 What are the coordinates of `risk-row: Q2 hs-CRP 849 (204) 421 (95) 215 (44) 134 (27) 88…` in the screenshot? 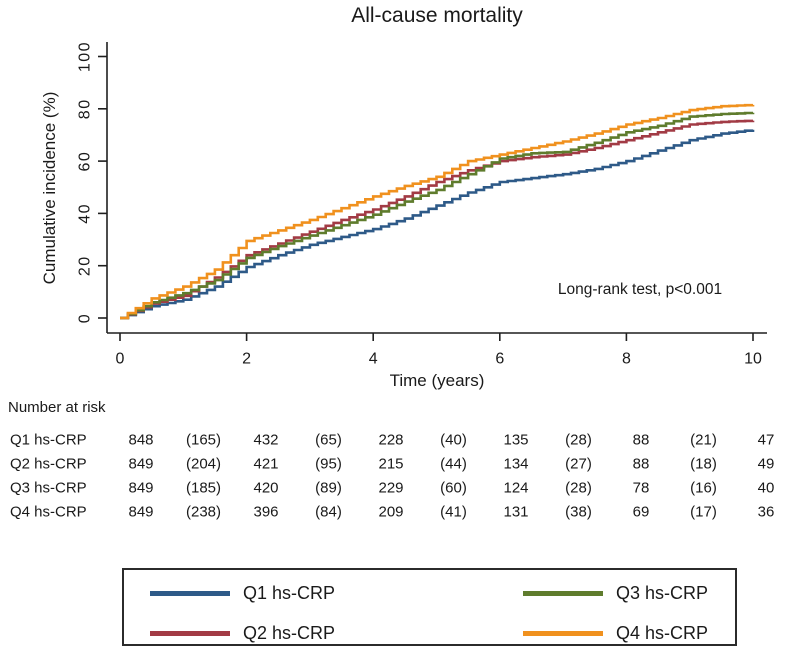 It's located at (393, 464).